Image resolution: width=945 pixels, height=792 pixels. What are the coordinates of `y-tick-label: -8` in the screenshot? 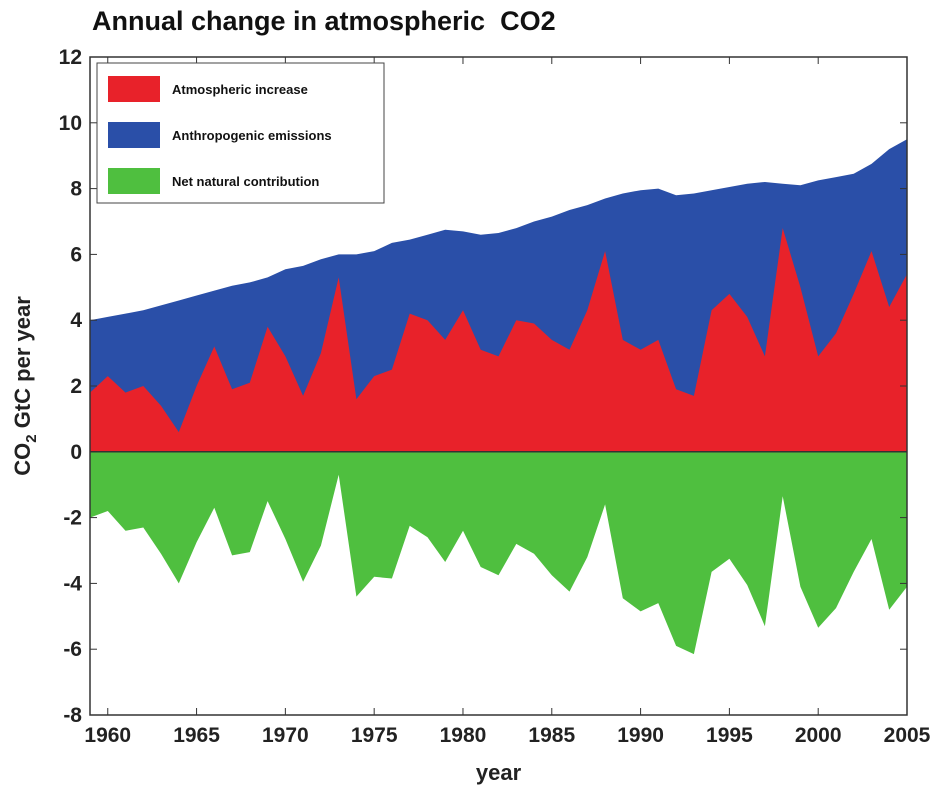 It's located at (72, 715).